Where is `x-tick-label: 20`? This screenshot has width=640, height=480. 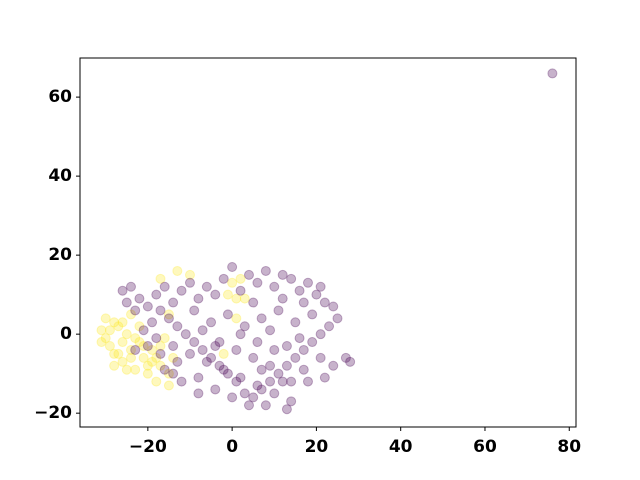
x-tick-label: 20 is located at coordinates (317, 447).